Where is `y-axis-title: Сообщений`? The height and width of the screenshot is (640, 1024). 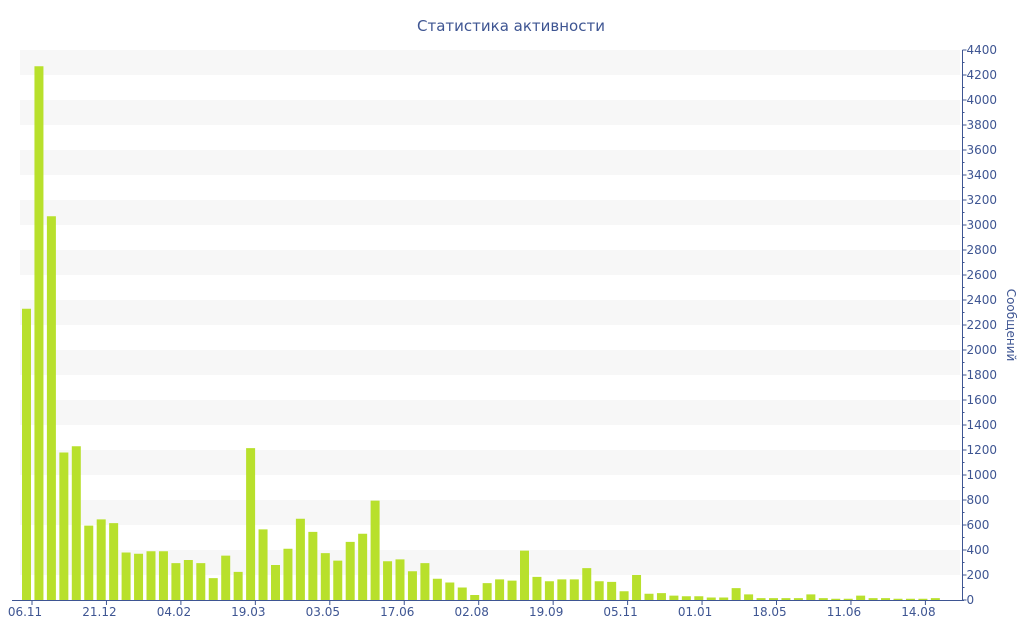 y-axis-title: Сообщений is located at coordinates (1011, 325).